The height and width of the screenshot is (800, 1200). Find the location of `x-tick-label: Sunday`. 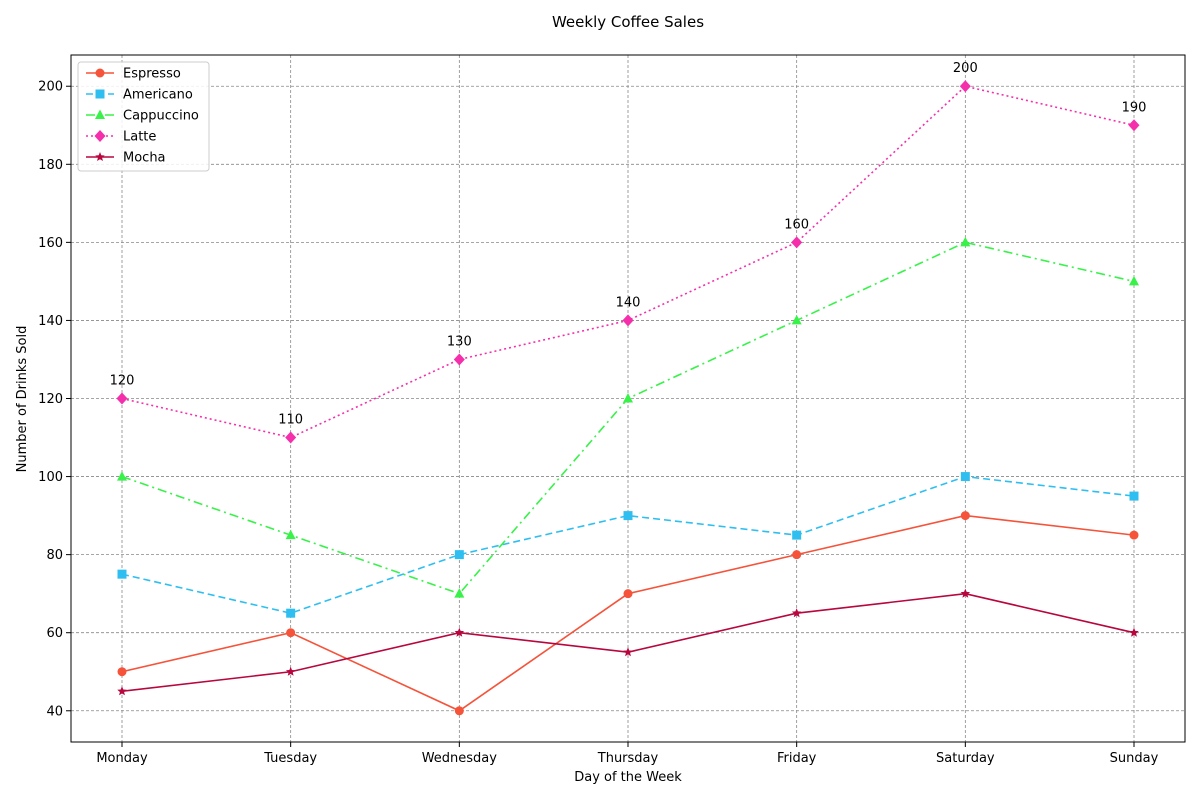

x-tick-label: Sunday is located at coordinates (1134, 758).